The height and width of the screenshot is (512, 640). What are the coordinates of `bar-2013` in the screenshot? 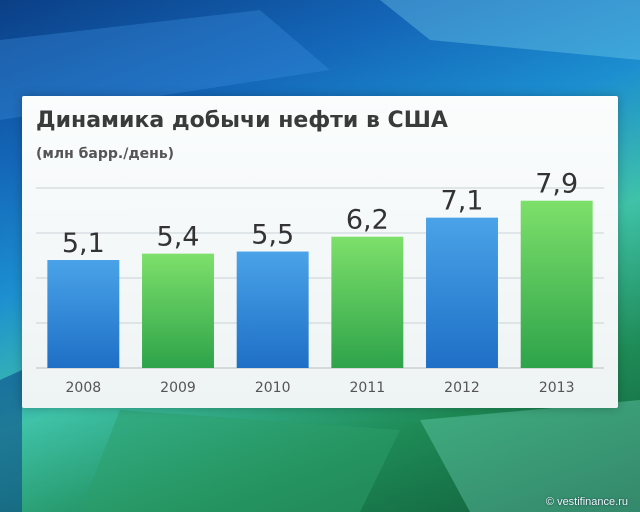 It's located at (556, 284).